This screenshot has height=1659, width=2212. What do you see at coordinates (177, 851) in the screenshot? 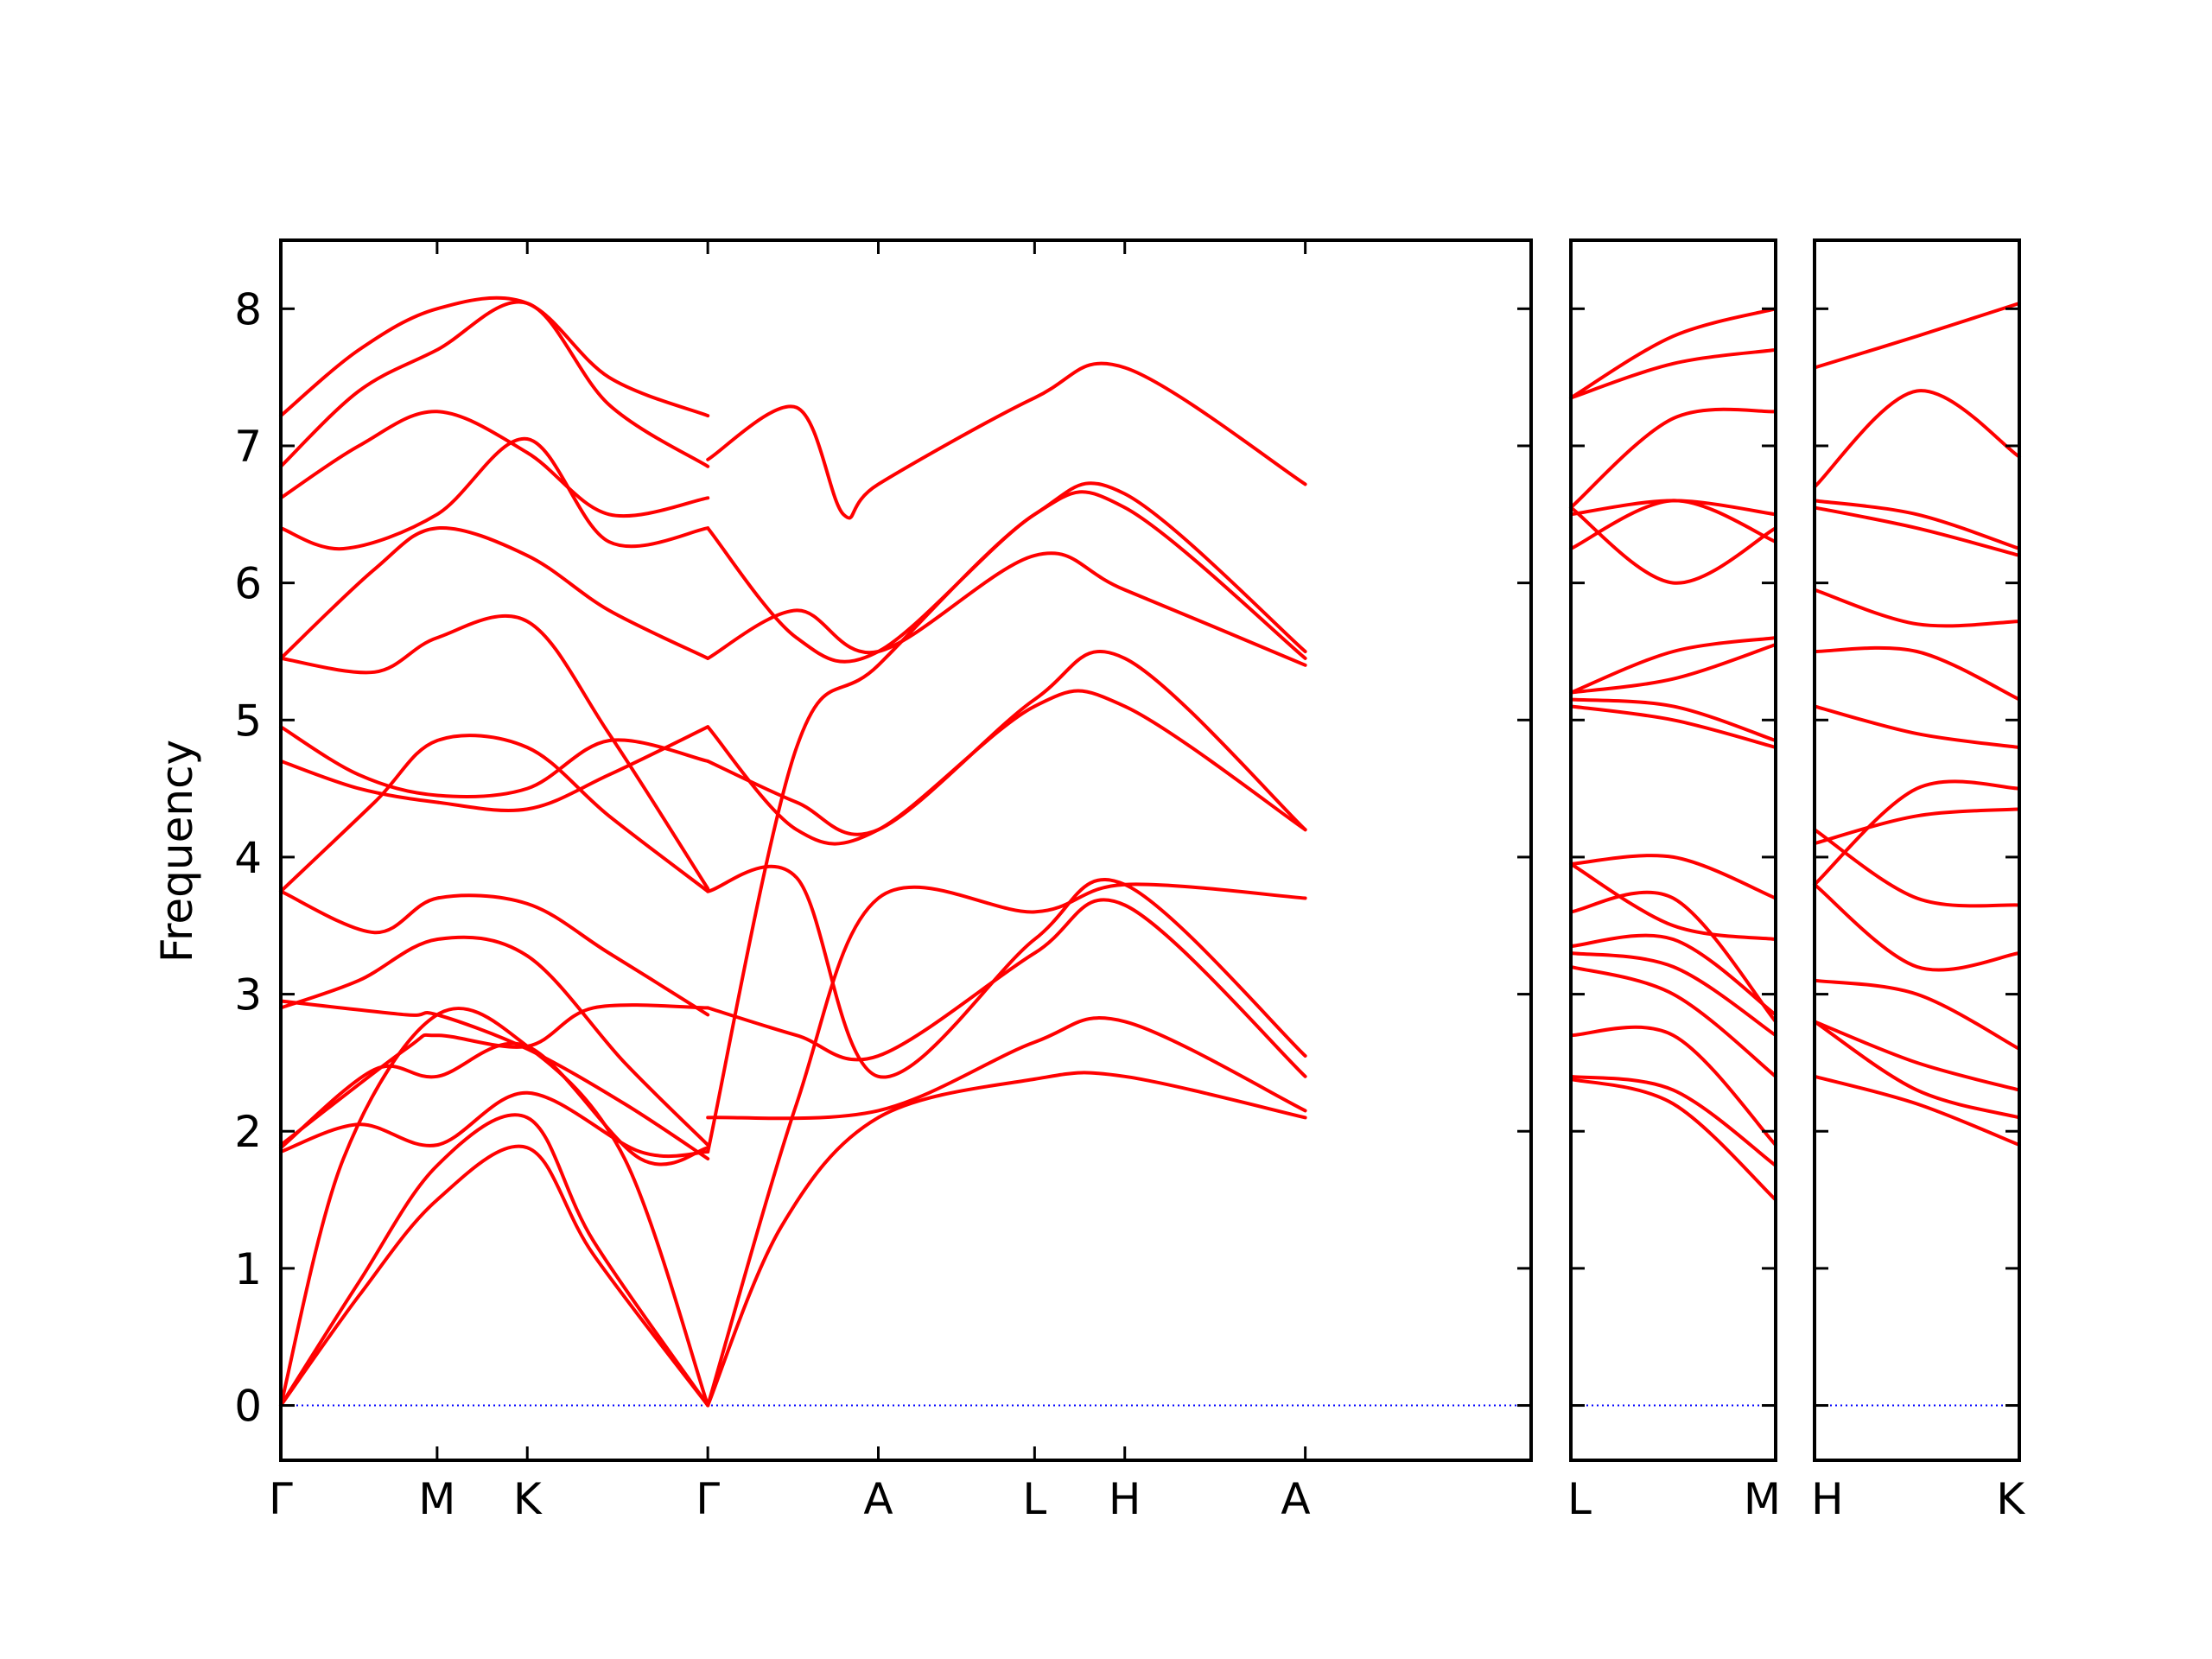
I see `y-axis-label: Frequency` at bounding box center [177, 851].